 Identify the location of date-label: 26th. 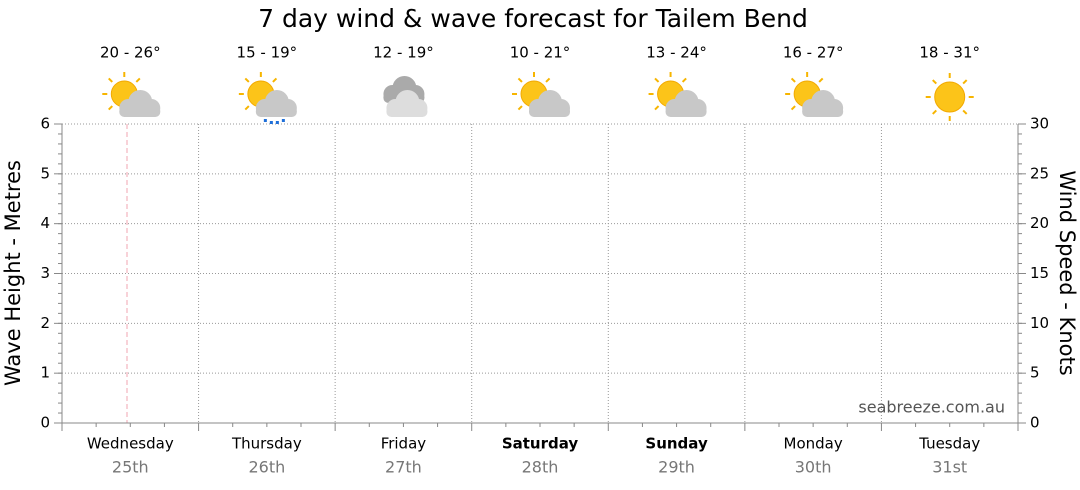
(266, 467).